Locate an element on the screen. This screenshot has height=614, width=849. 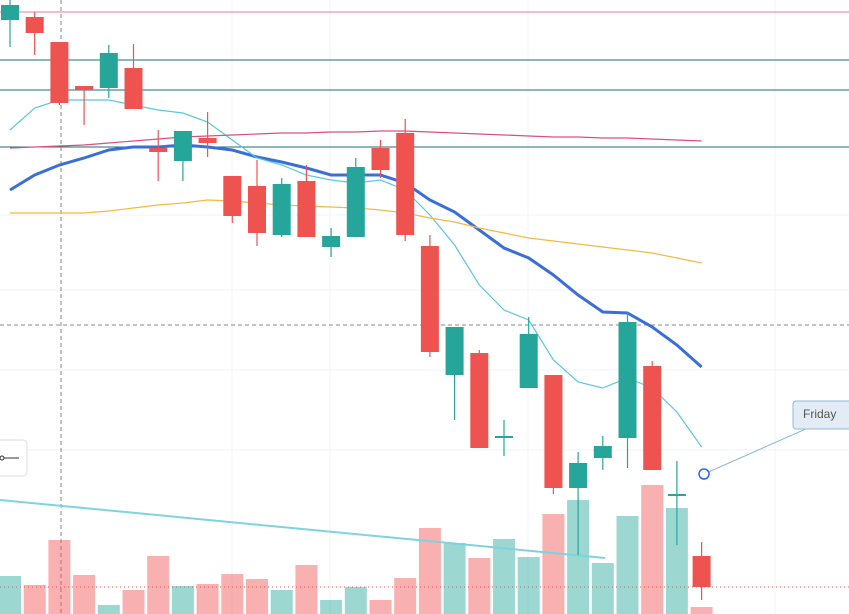
anchor-point is located at coordinates (704, 474).